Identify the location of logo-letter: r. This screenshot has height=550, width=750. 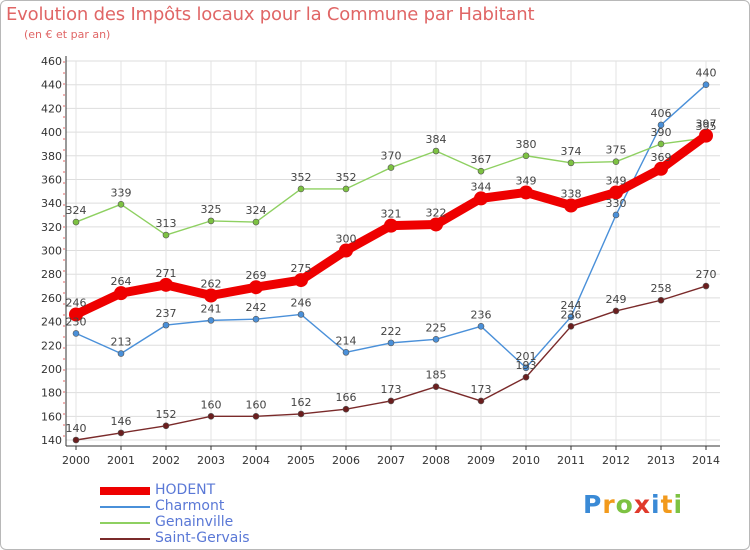
(609, 504).